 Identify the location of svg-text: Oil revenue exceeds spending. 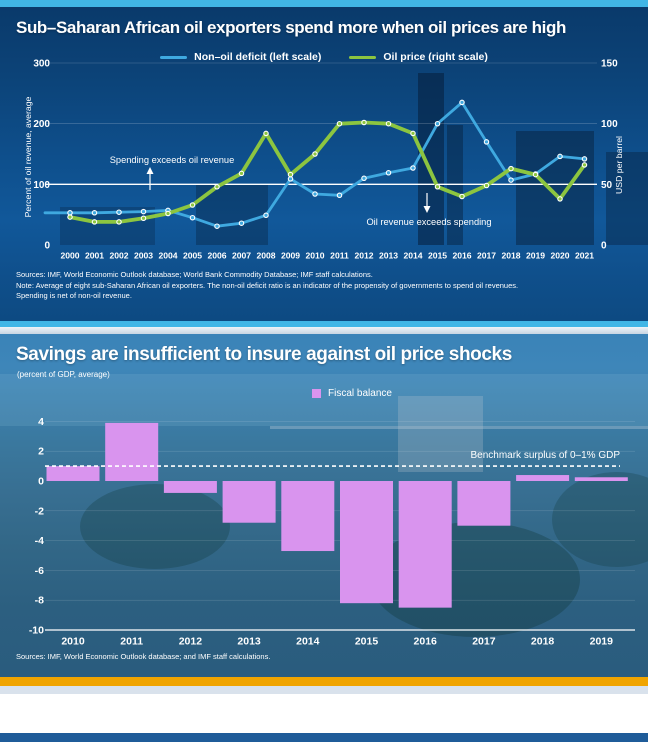
(428, 222).